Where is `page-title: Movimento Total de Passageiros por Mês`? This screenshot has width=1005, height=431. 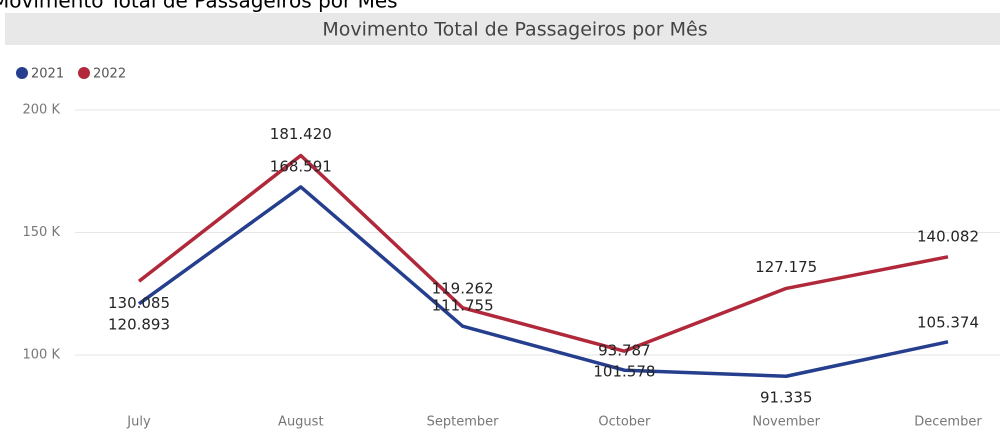
page-title: Movimento Total de Passageiros por Mês is located at coordinates (199, 6).